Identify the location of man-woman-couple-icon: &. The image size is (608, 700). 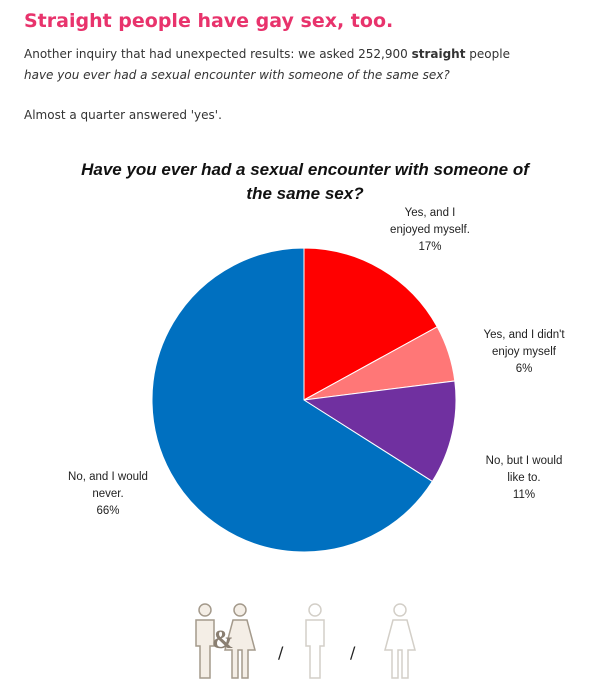
(225, 641).